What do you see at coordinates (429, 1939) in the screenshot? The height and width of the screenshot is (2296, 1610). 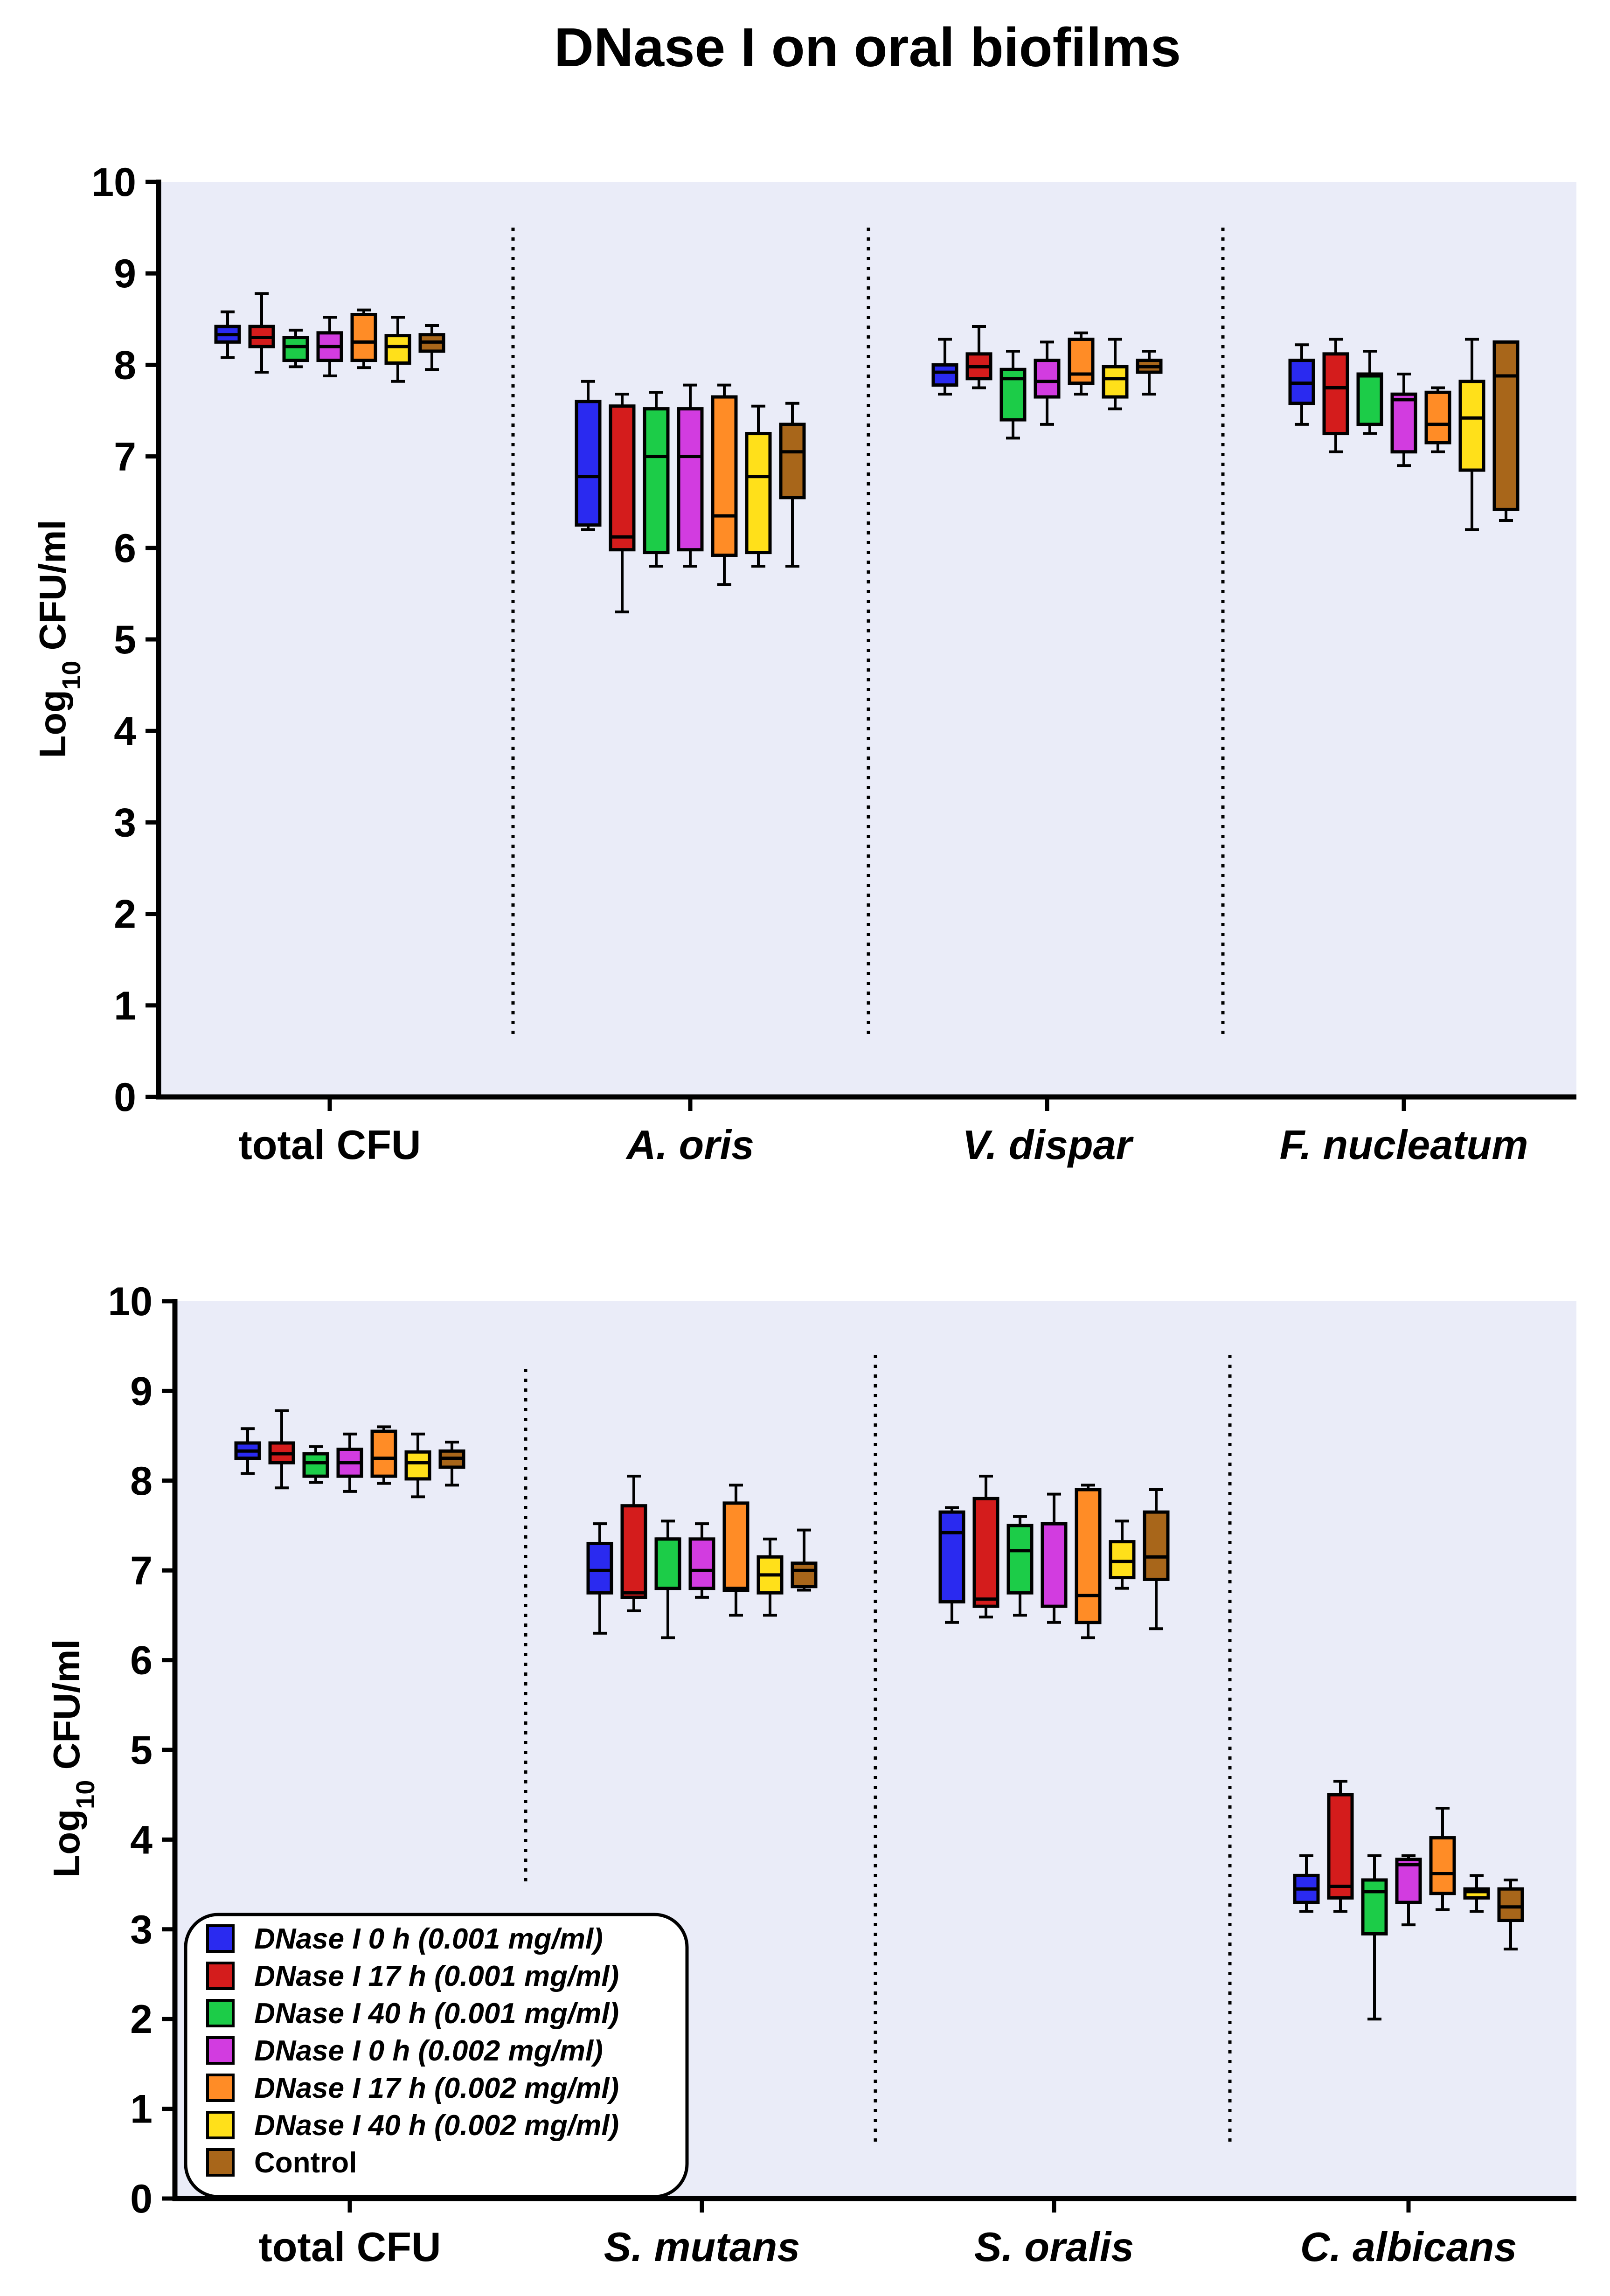 I see `legend-label-dnase-0h-0001: DNase I 0 h (0.001 mg/ml)` at bounding box center [429, 1939].